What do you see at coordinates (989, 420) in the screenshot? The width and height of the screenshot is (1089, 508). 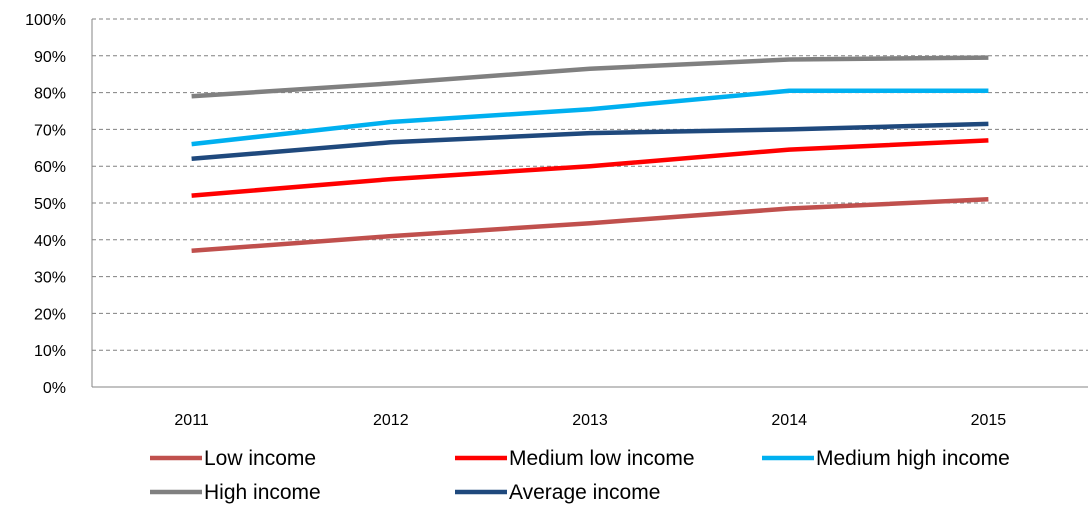 I see `x-tick-label: 2015` at bounding box center [989, 420].